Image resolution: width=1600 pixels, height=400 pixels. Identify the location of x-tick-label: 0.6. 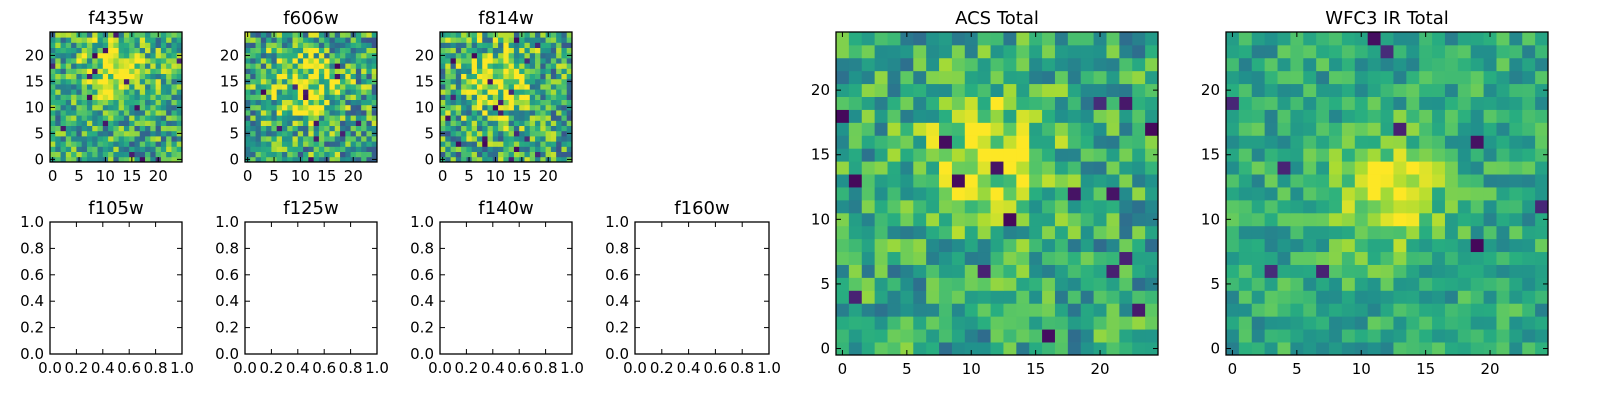
(519, 368).